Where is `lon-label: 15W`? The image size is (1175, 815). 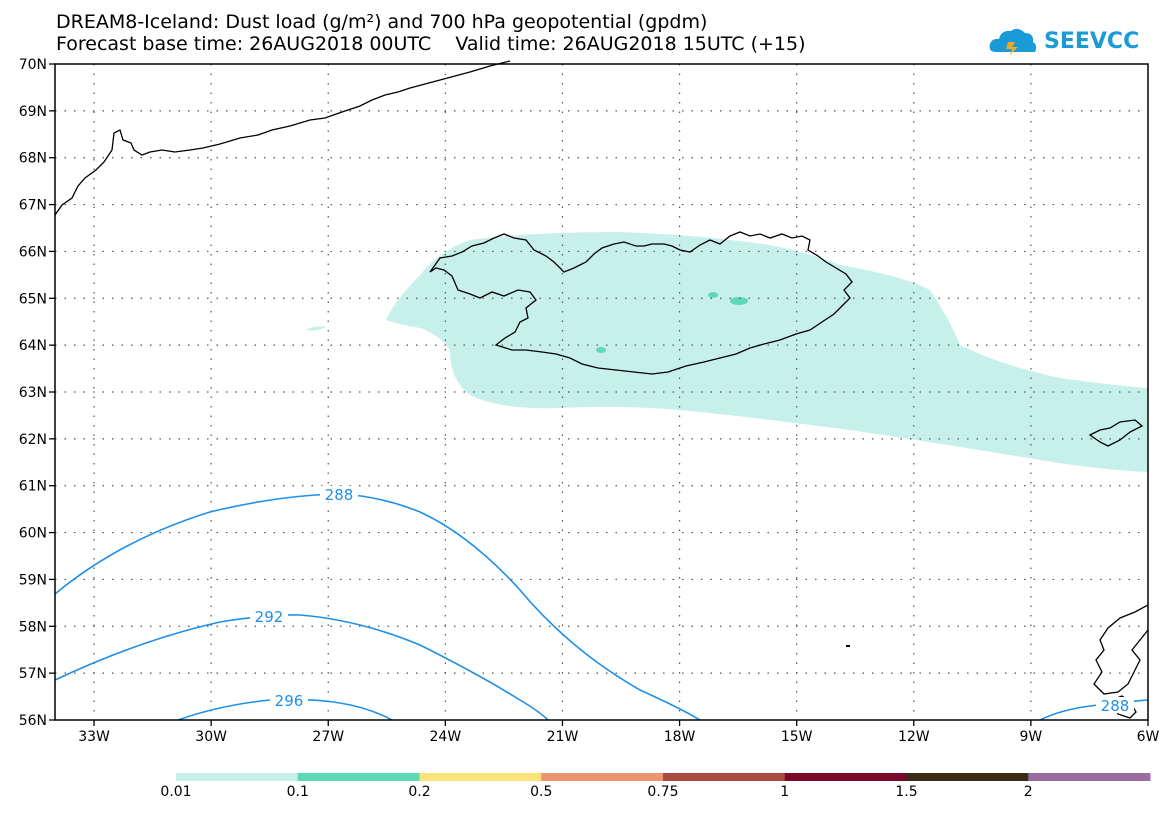 lon-label: 15W is located at coordinates (797, 737).